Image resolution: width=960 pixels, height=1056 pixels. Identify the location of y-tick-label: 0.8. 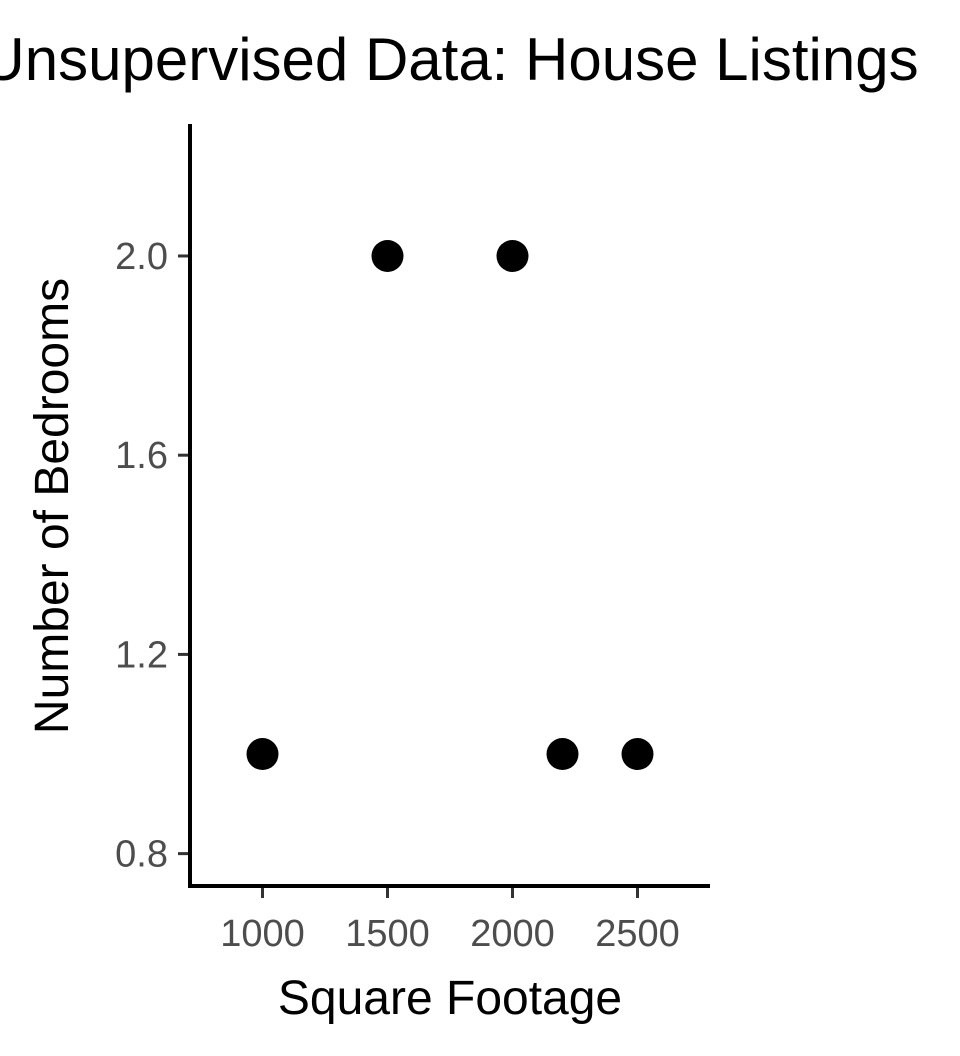
(141, 855).